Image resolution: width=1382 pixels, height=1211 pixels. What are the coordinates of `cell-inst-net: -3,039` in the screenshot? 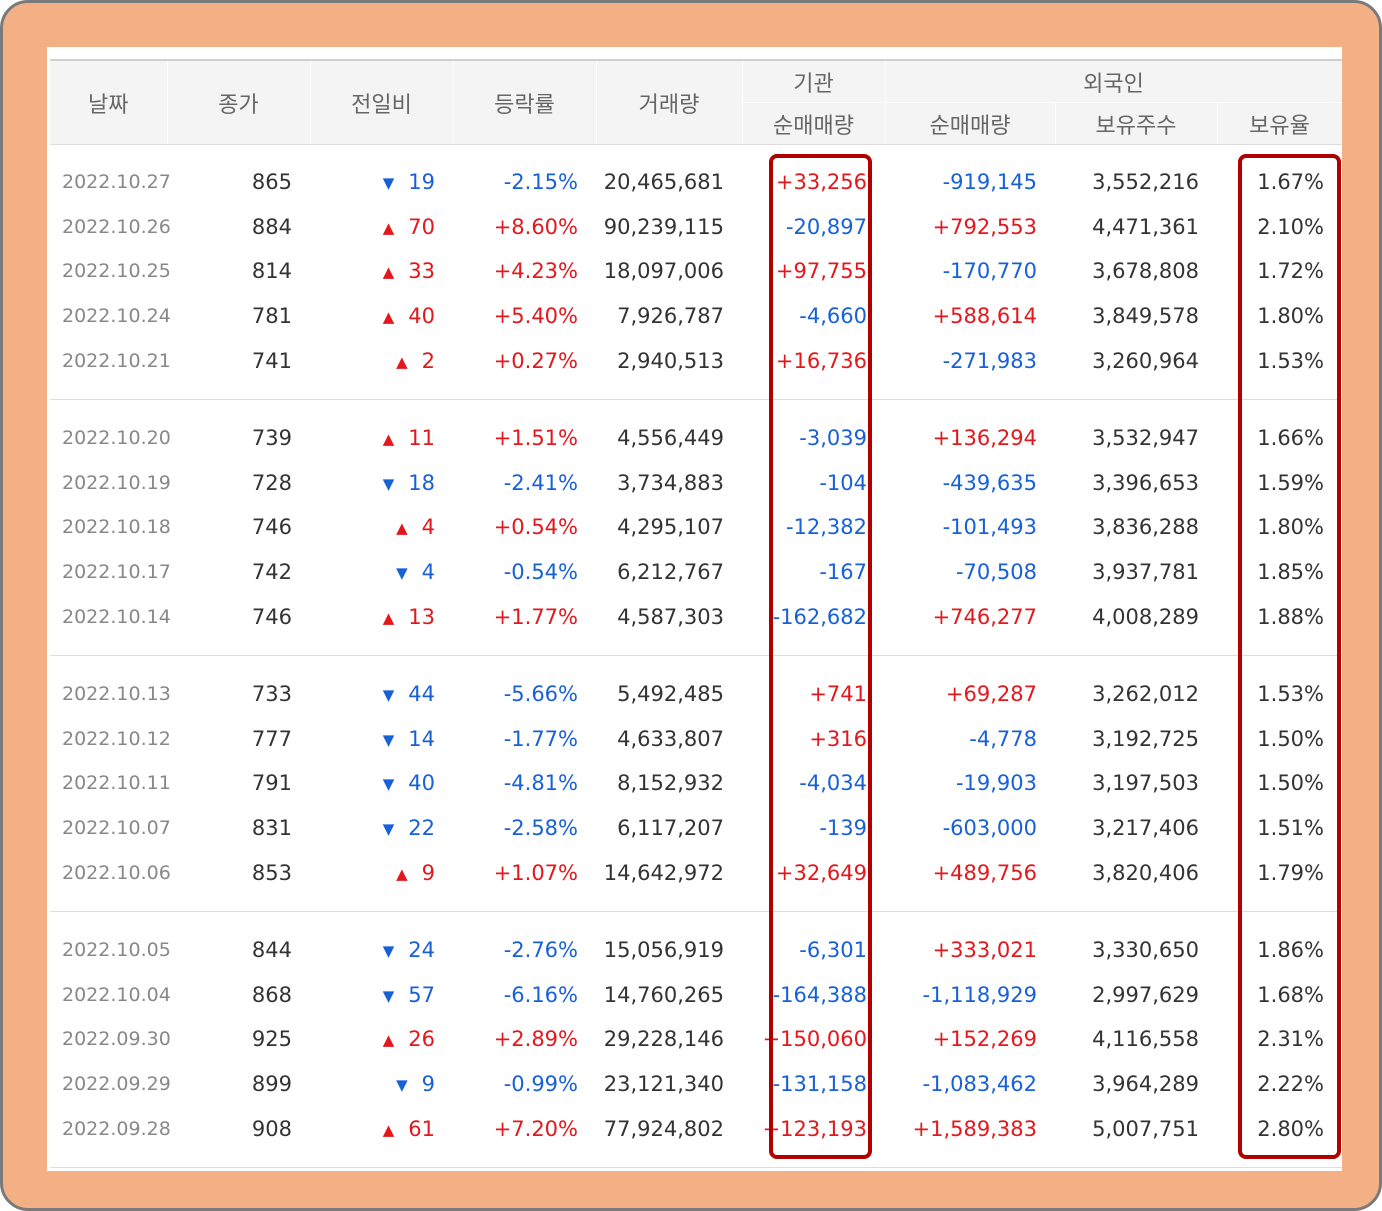 It's located at (833, 438).